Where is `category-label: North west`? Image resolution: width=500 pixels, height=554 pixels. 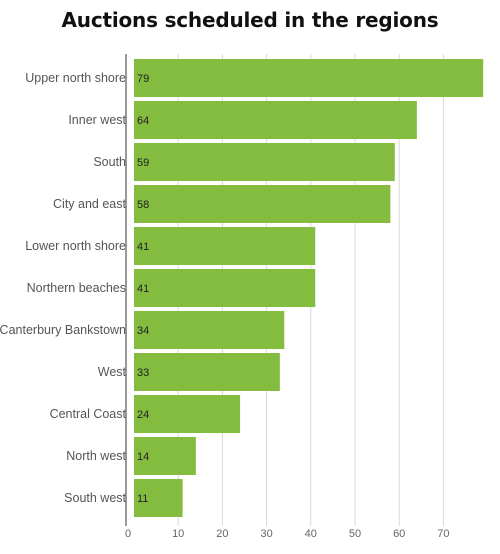 category-label: North west is located at coordinates (96, 456).